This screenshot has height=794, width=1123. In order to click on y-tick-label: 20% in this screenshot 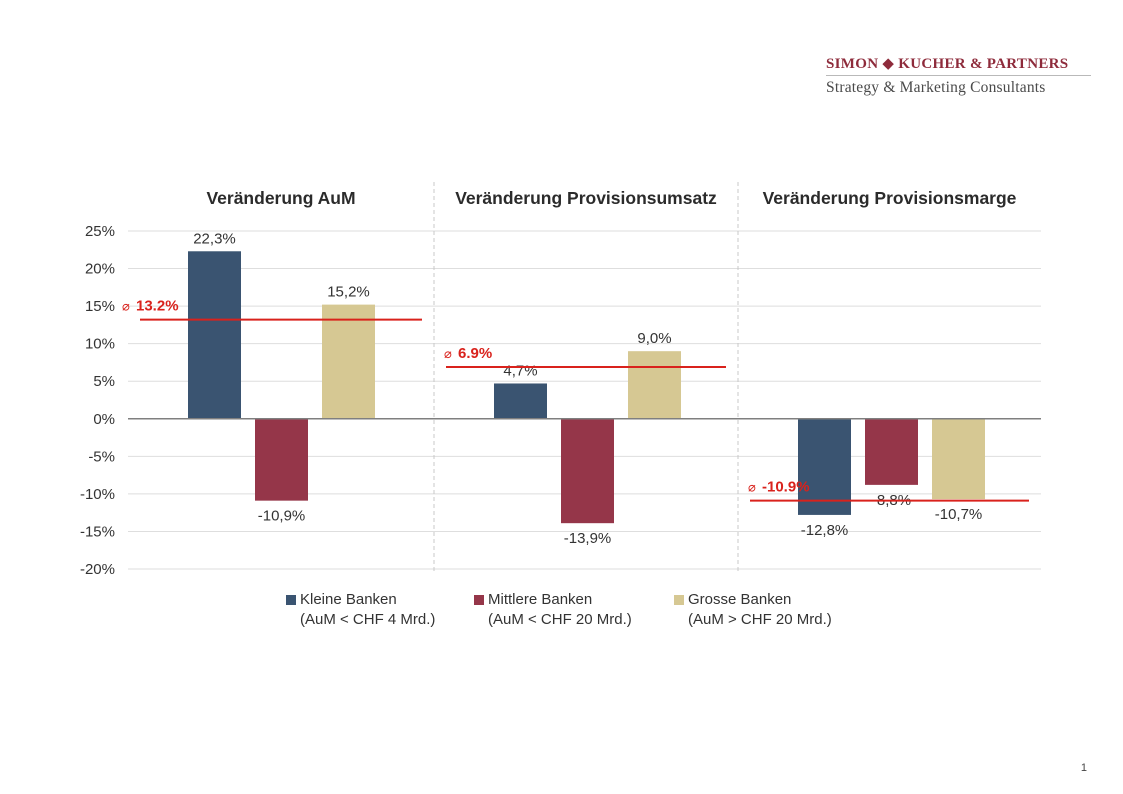, I will do `click(100, 269)`.